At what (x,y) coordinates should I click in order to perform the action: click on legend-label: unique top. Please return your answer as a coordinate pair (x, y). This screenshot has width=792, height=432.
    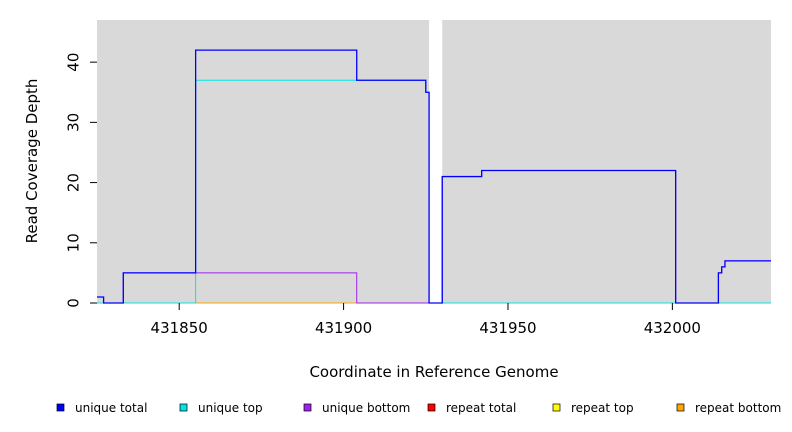
    Looking at the image, I should click on (230, 408).